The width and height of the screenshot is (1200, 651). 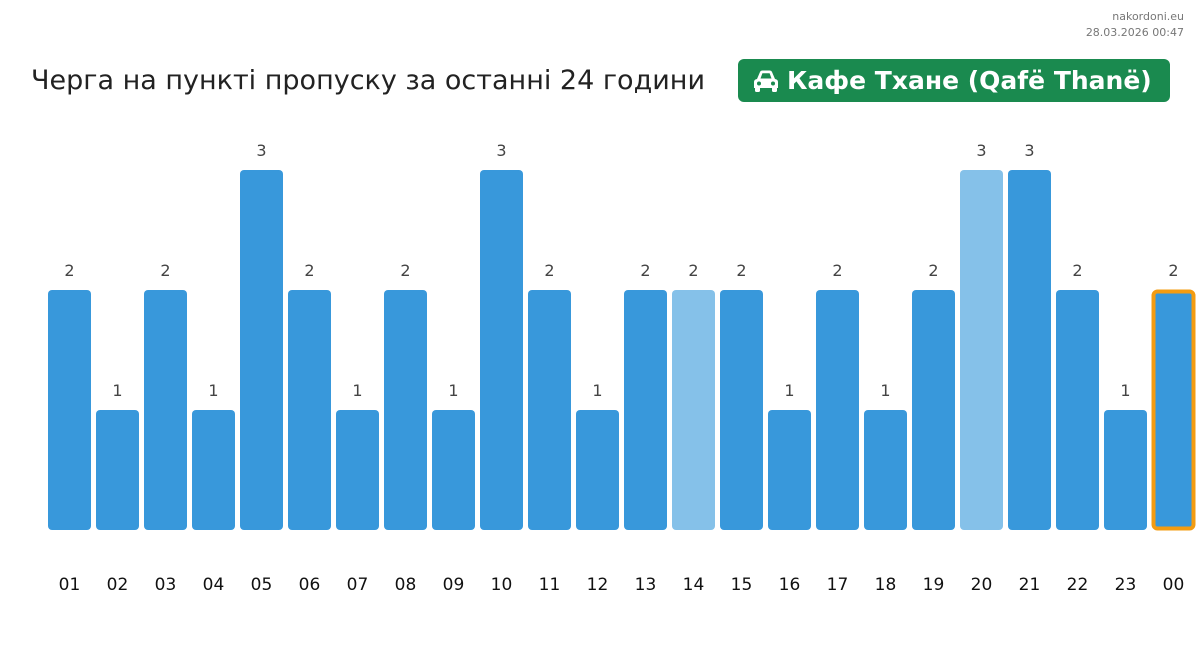 What do you see at coordinates (118, 585) in the screenshot?
I see `tick-label-02: 02` at bounding box center [118, 585].